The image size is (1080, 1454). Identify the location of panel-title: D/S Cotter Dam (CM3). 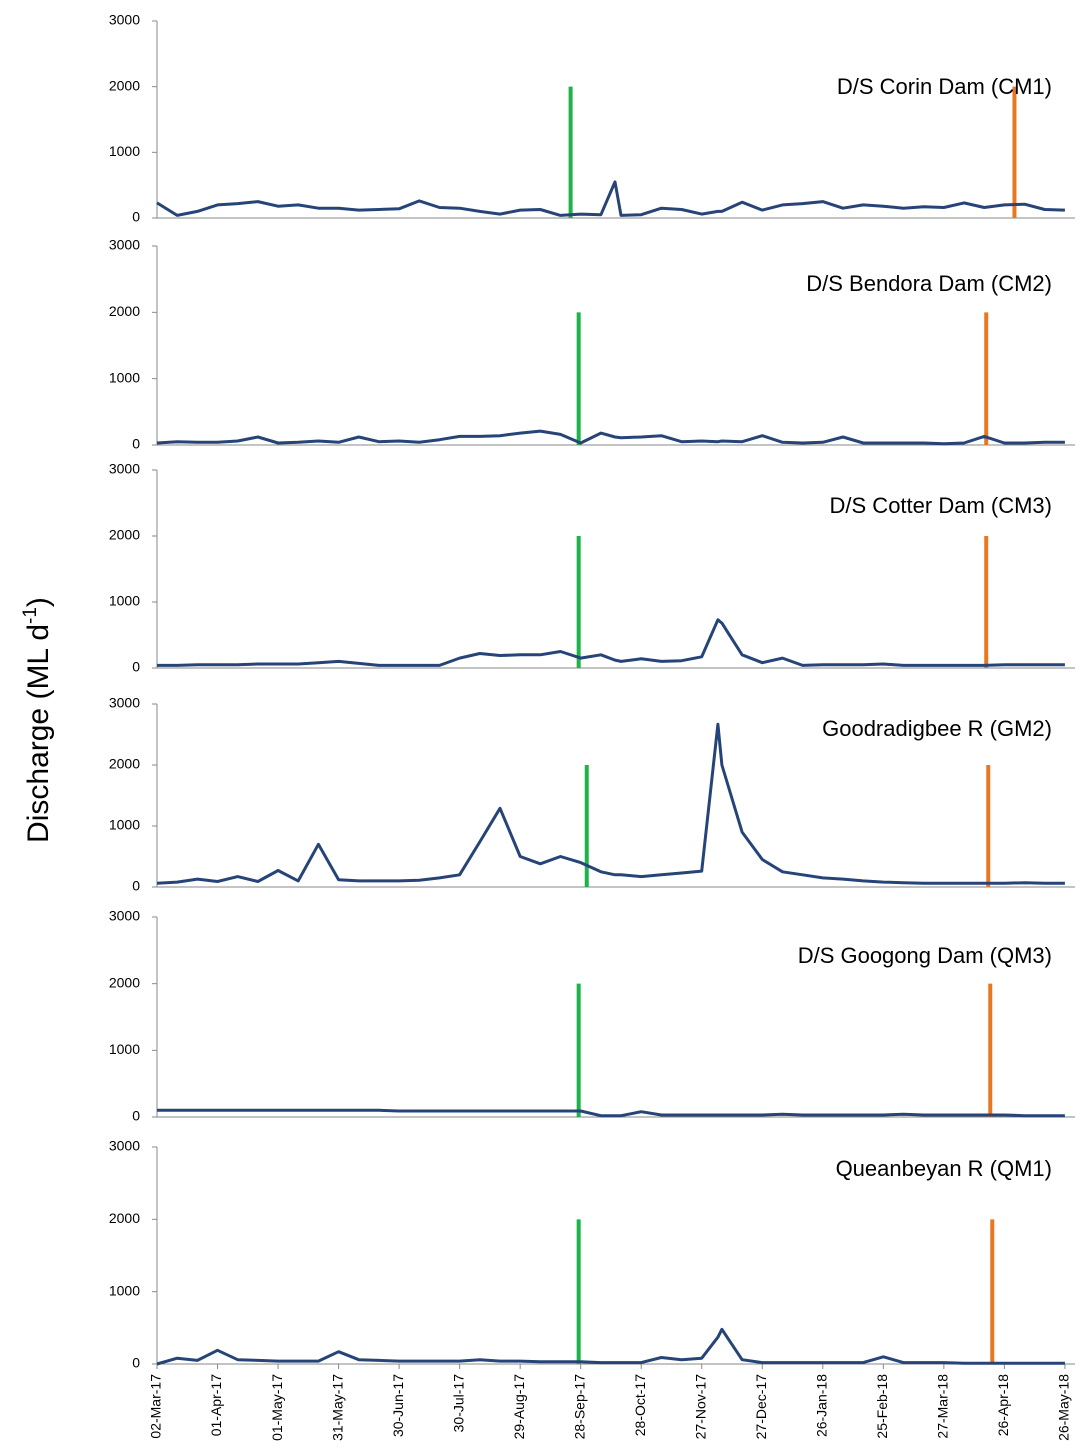
(941, 505).